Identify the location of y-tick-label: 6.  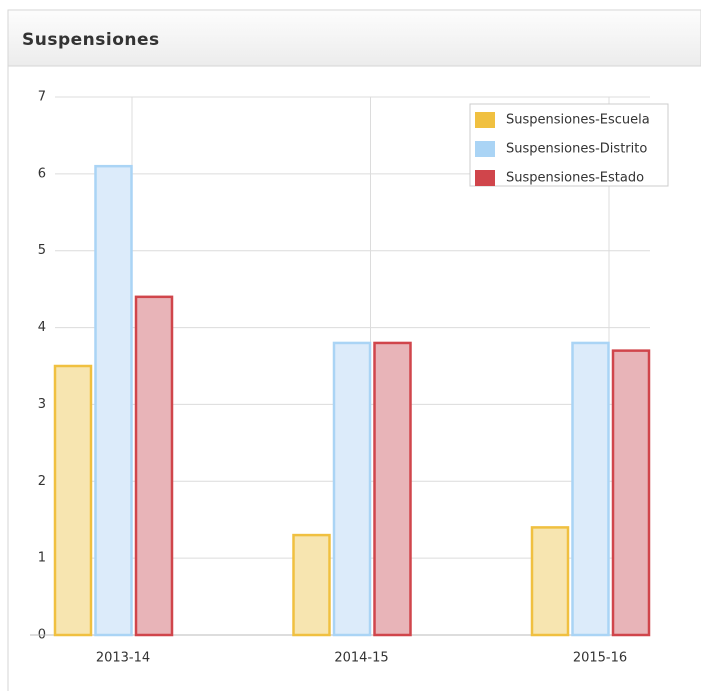
(42, 173).